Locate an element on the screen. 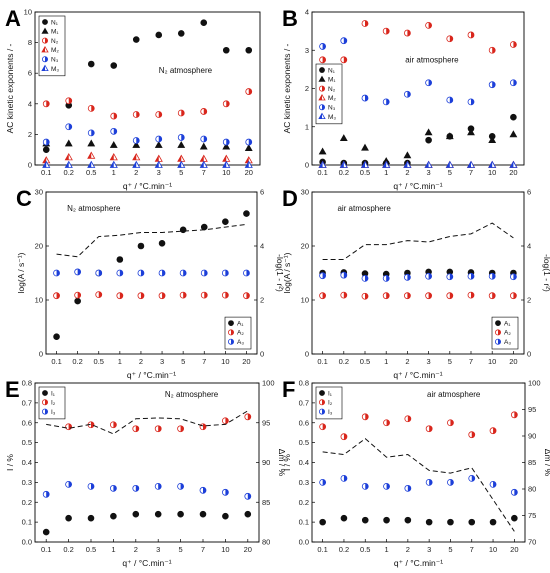  y-right-tick-label: 0 is located at coordinates (529, 354).